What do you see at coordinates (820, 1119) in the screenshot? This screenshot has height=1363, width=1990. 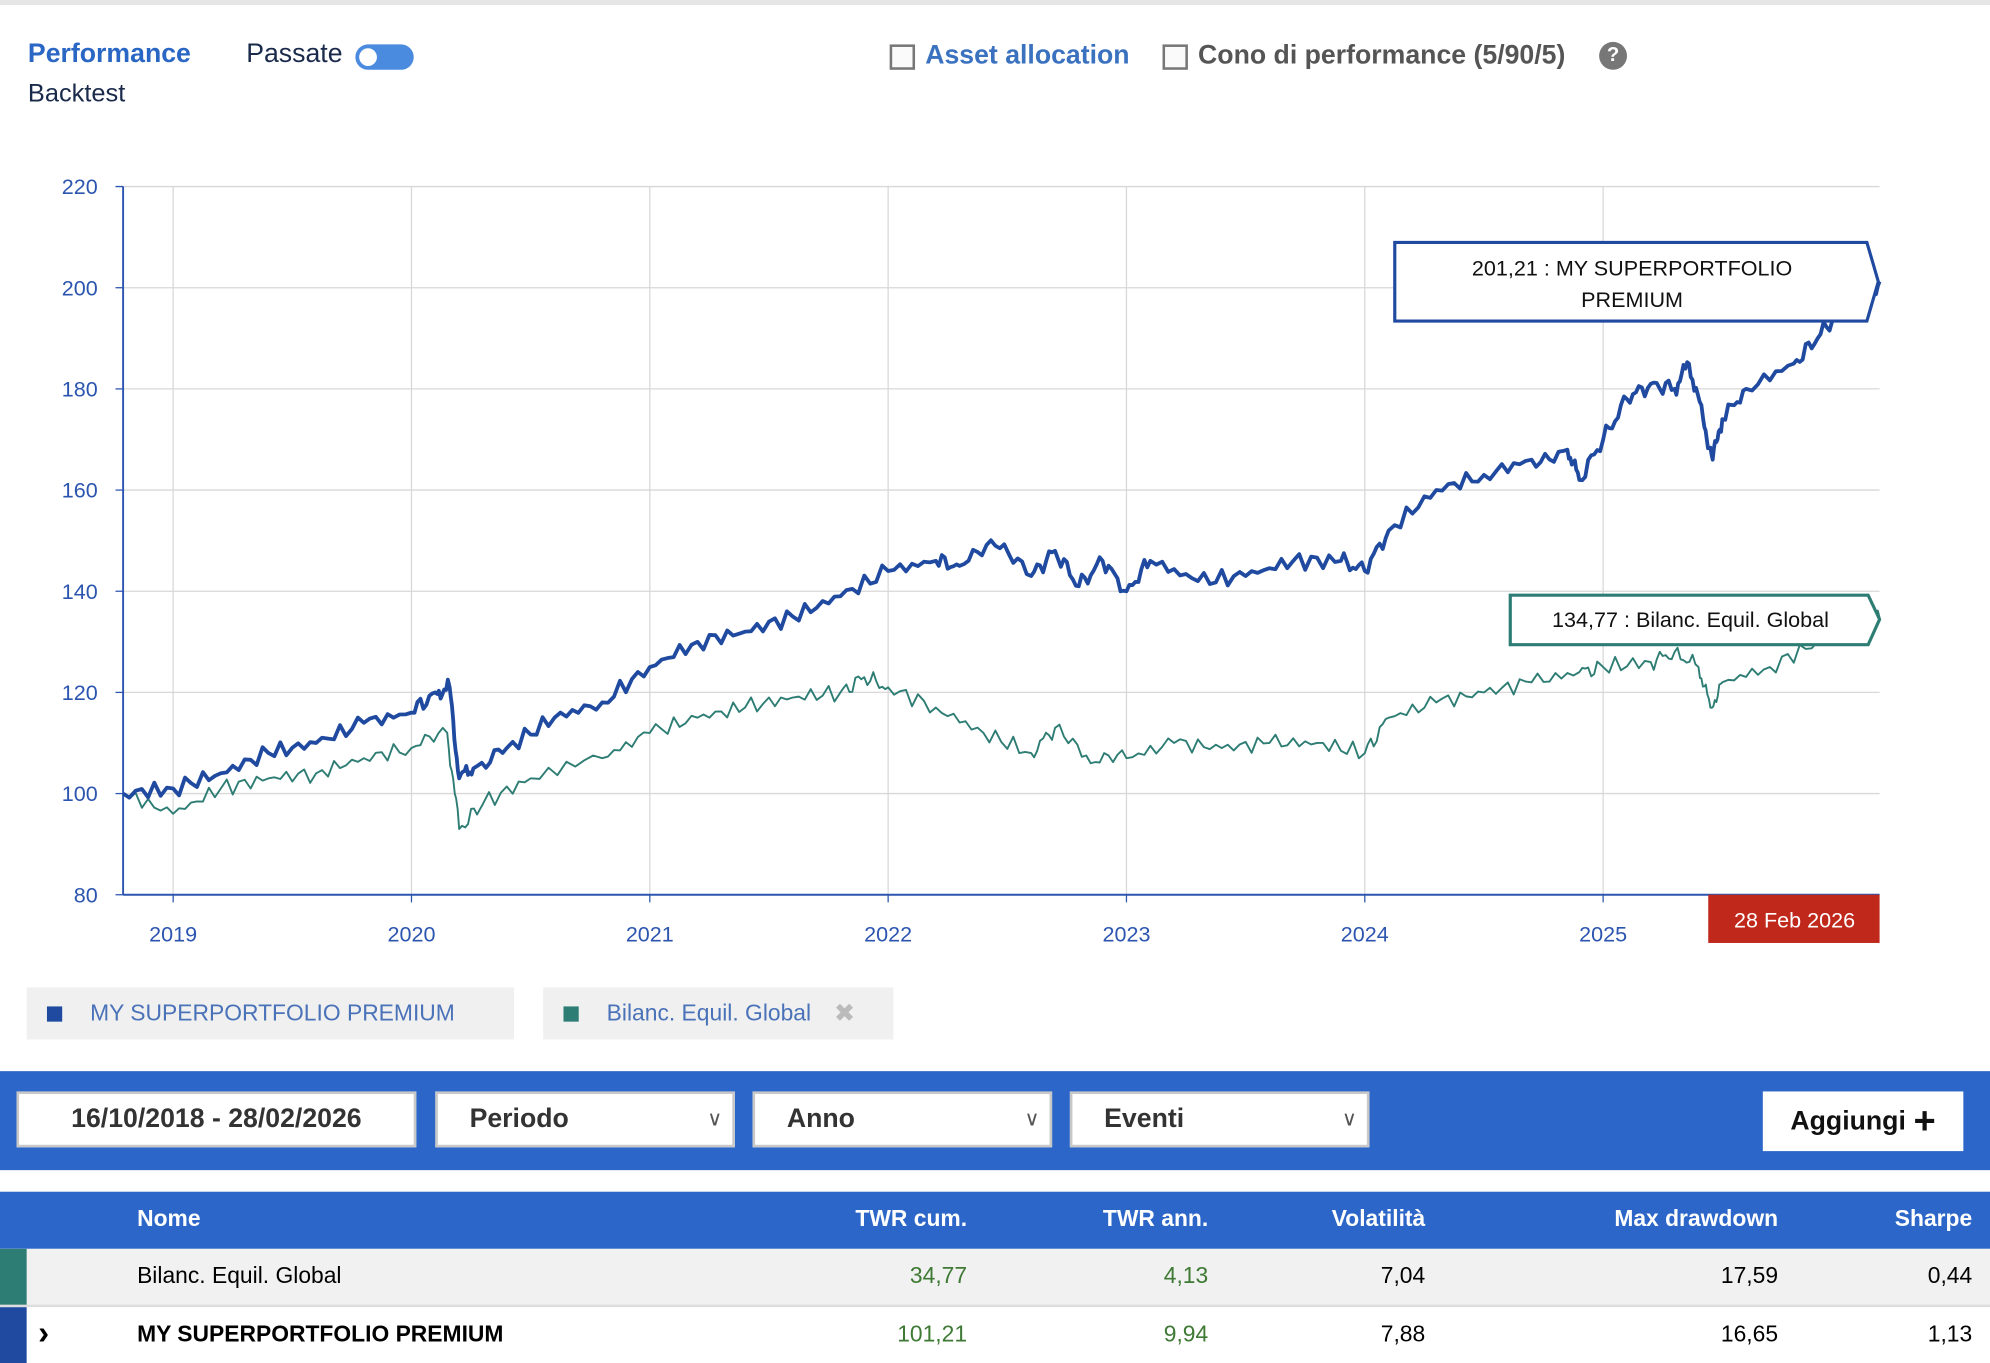 I see `anno-label: Anno` at bounding box center [820, 1119].